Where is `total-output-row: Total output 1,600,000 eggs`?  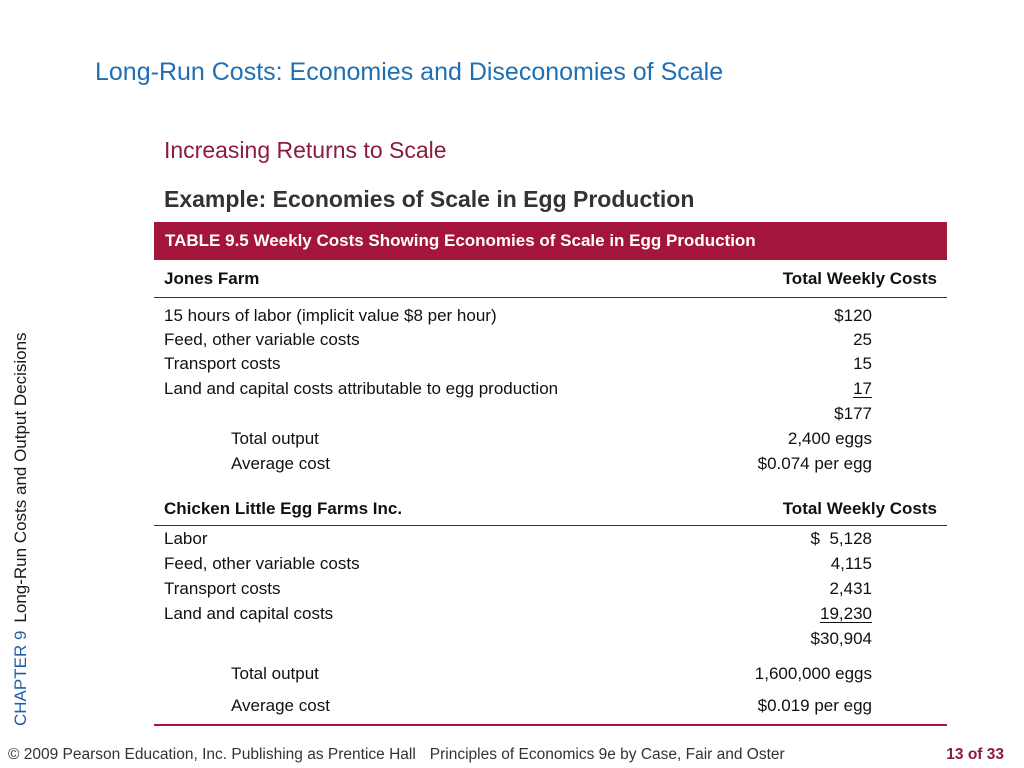
total-output-row: Total output 1,600,000 eggs is located at coordinates (518, 674).